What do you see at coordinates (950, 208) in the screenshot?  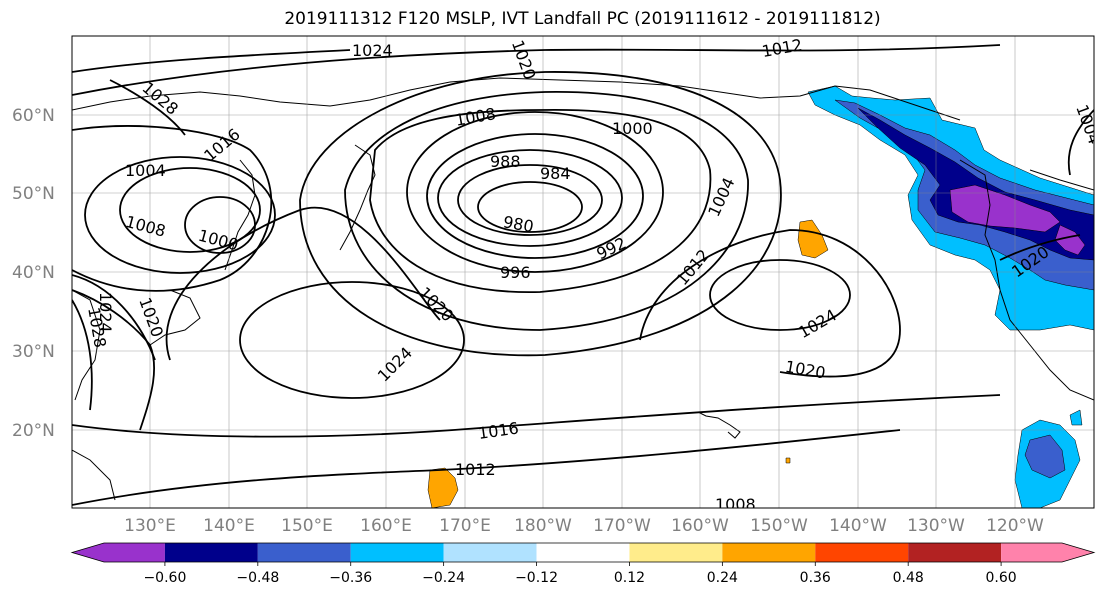 I see `ivt-shading-west-coast` at bounding box center [950, 208].